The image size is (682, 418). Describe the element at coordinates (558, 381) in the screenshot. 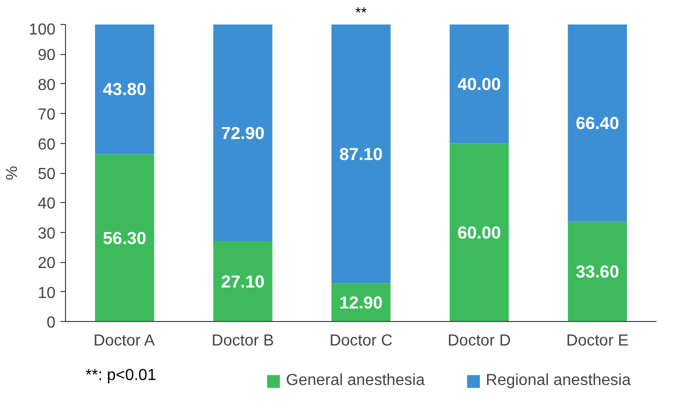

I see `legend-label: Regional anesthesia` at that location.